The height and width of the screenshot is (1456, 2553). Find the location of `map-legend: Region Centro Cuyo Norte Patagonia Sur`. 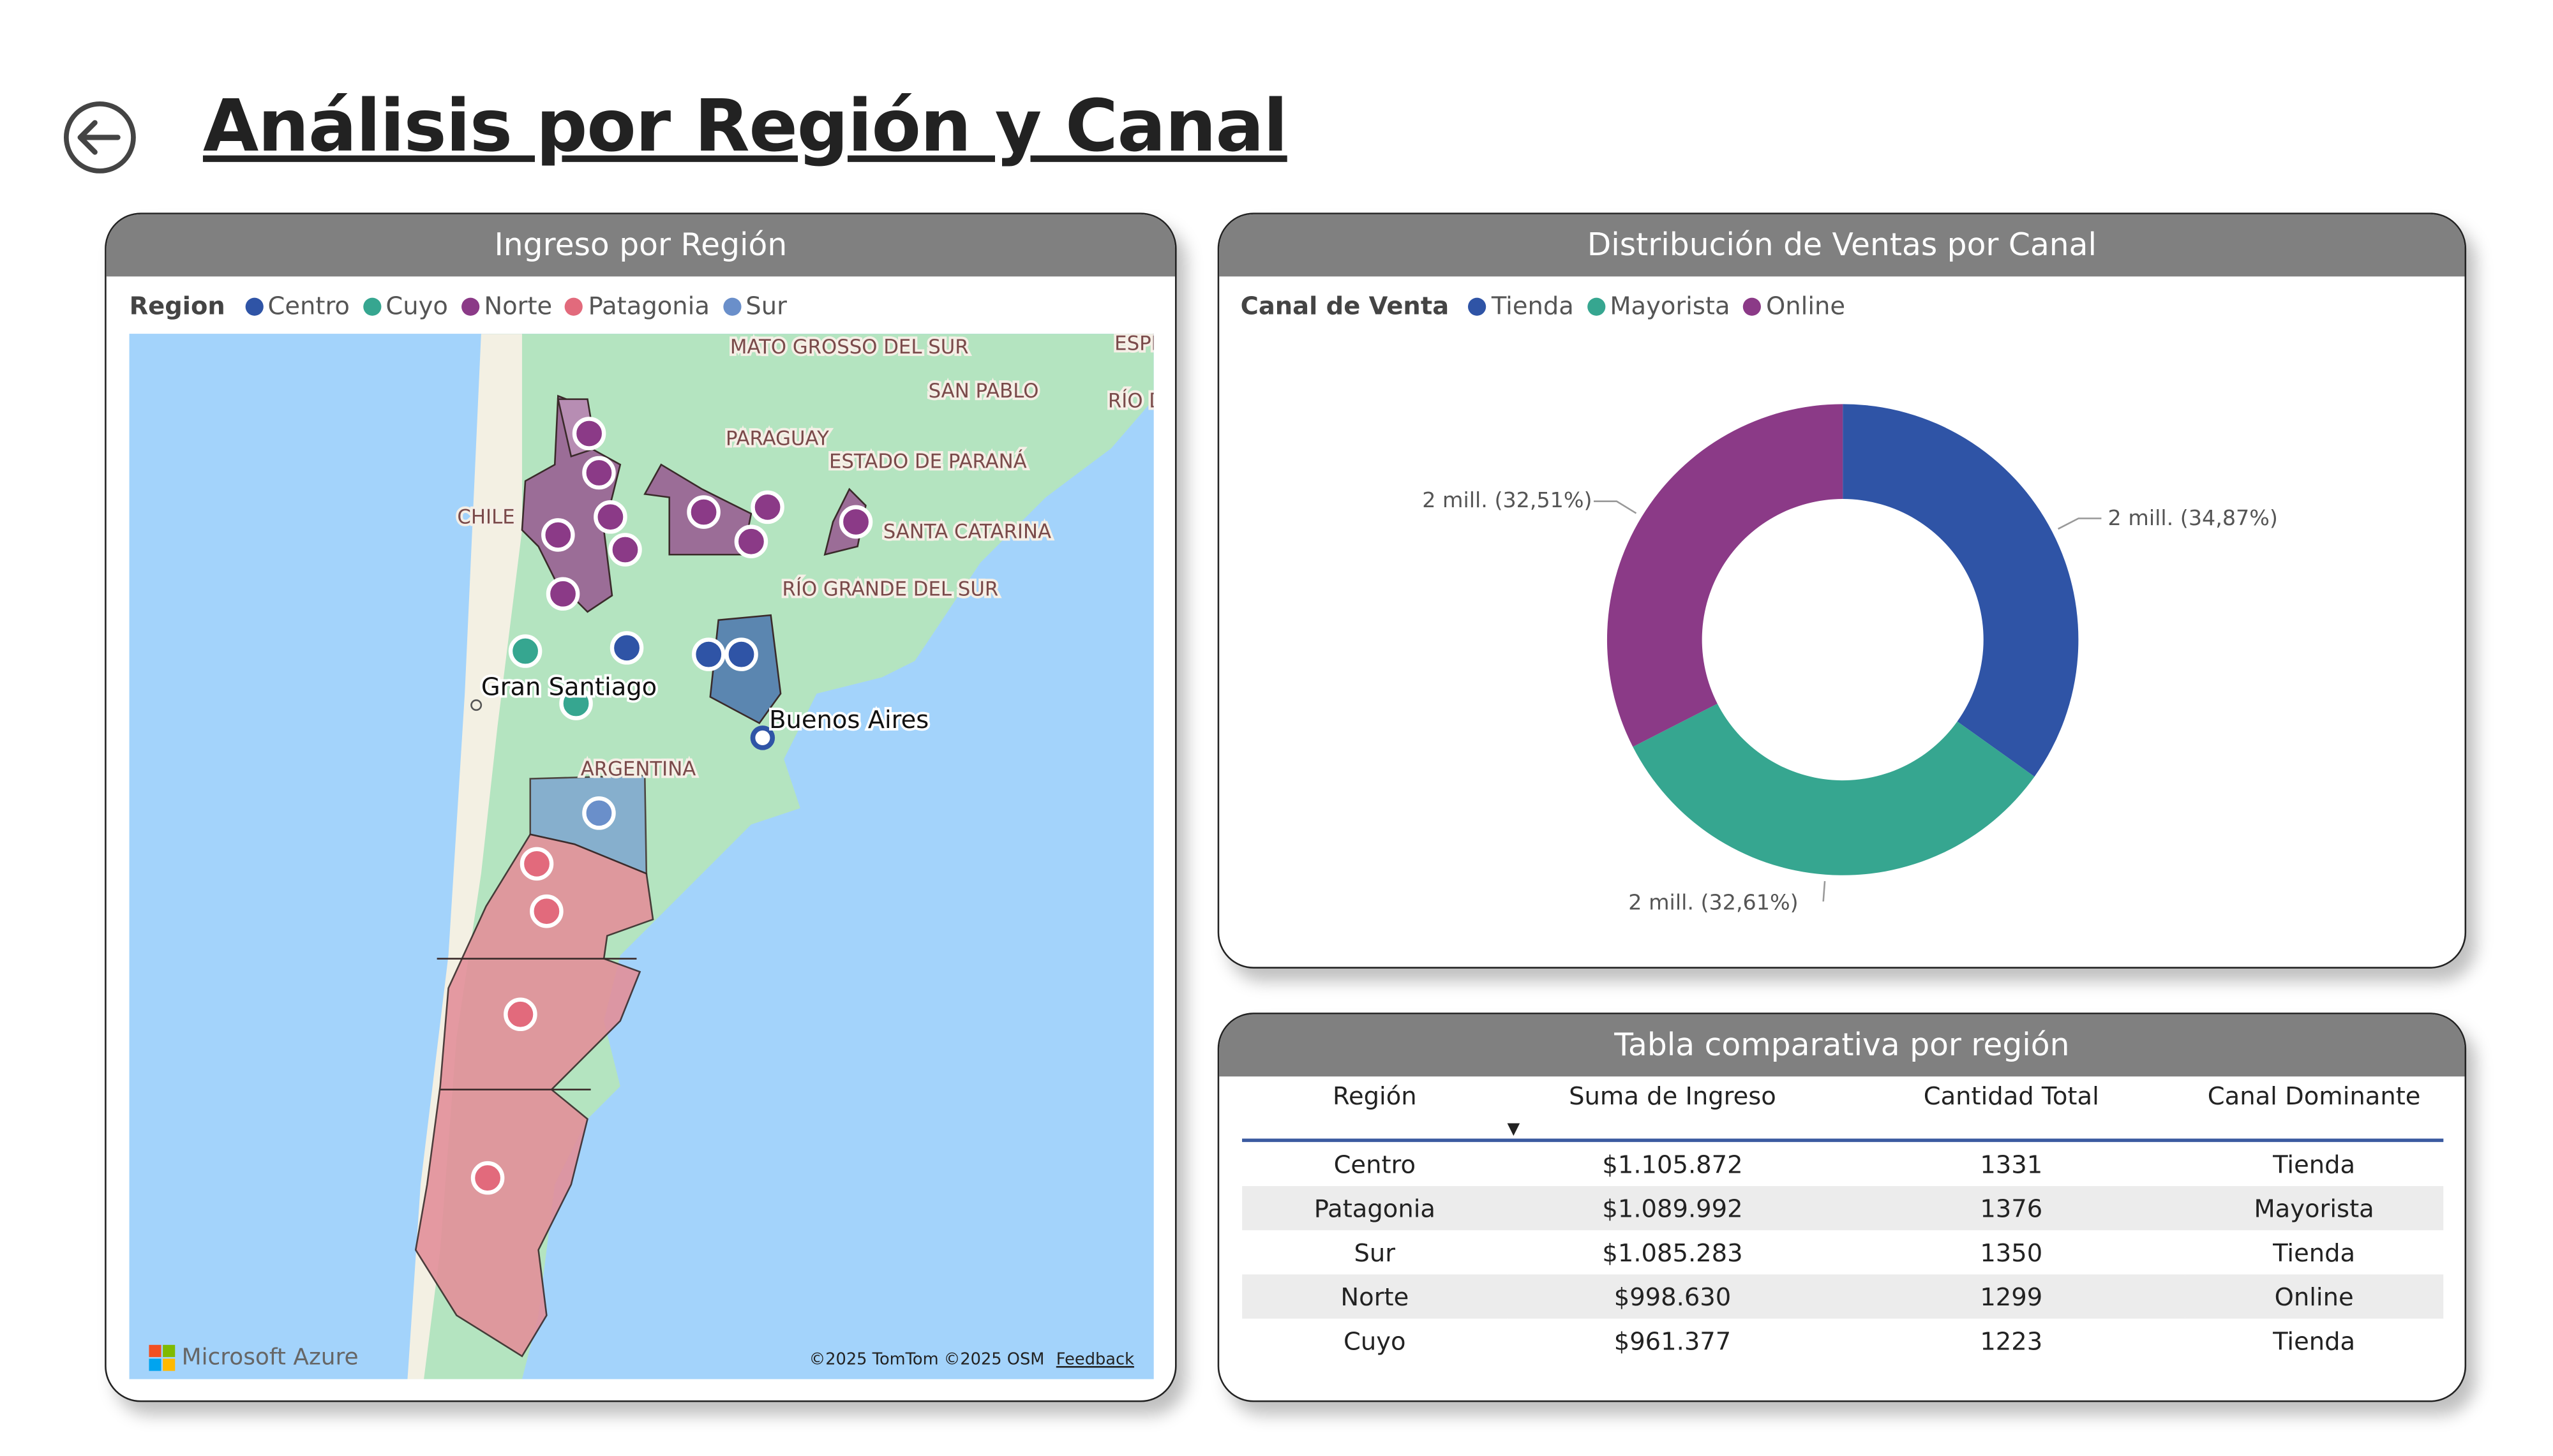

map-legend: Region Centro Cuyo Norte Patagonia Sur is located at coordinates (459, 305).